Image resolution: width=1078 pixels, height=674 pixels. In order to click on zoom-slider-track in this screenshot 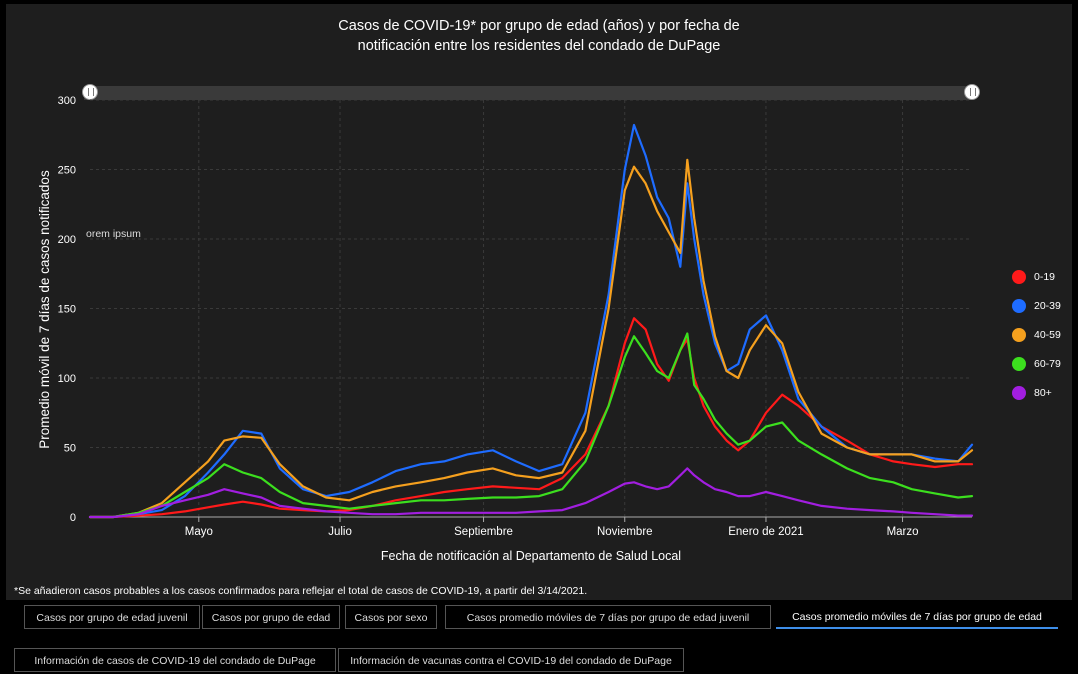, I will do `click(528, 93)`.